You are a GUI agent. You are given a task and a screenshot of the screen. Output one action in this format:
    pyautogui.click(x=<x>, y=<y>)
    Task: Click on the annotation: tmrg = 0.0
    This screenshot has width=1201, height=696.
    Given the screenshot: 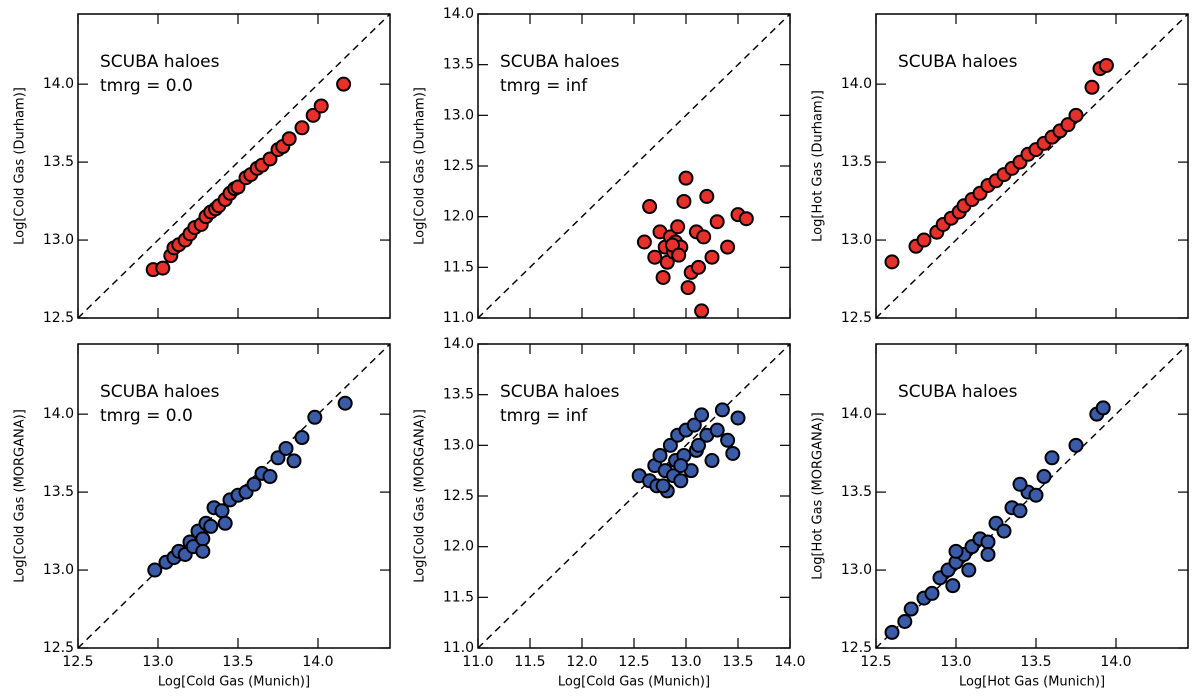 What is the action you would take?
    pyautogui.click(x=146, y=86)
    